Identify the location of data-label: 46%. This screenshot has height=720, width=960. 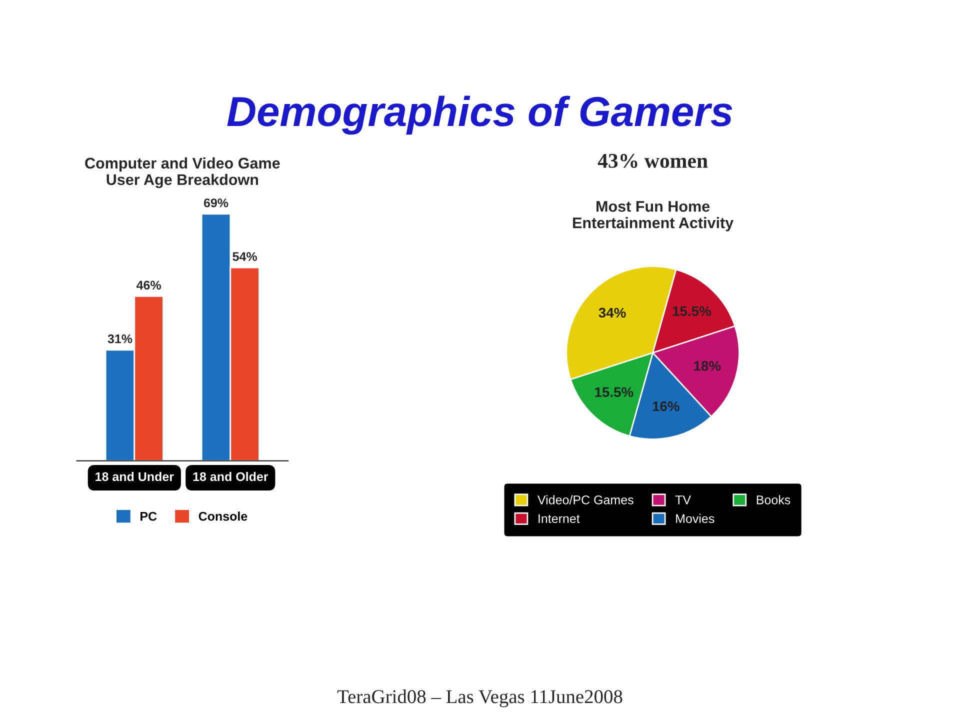
(148, 285).